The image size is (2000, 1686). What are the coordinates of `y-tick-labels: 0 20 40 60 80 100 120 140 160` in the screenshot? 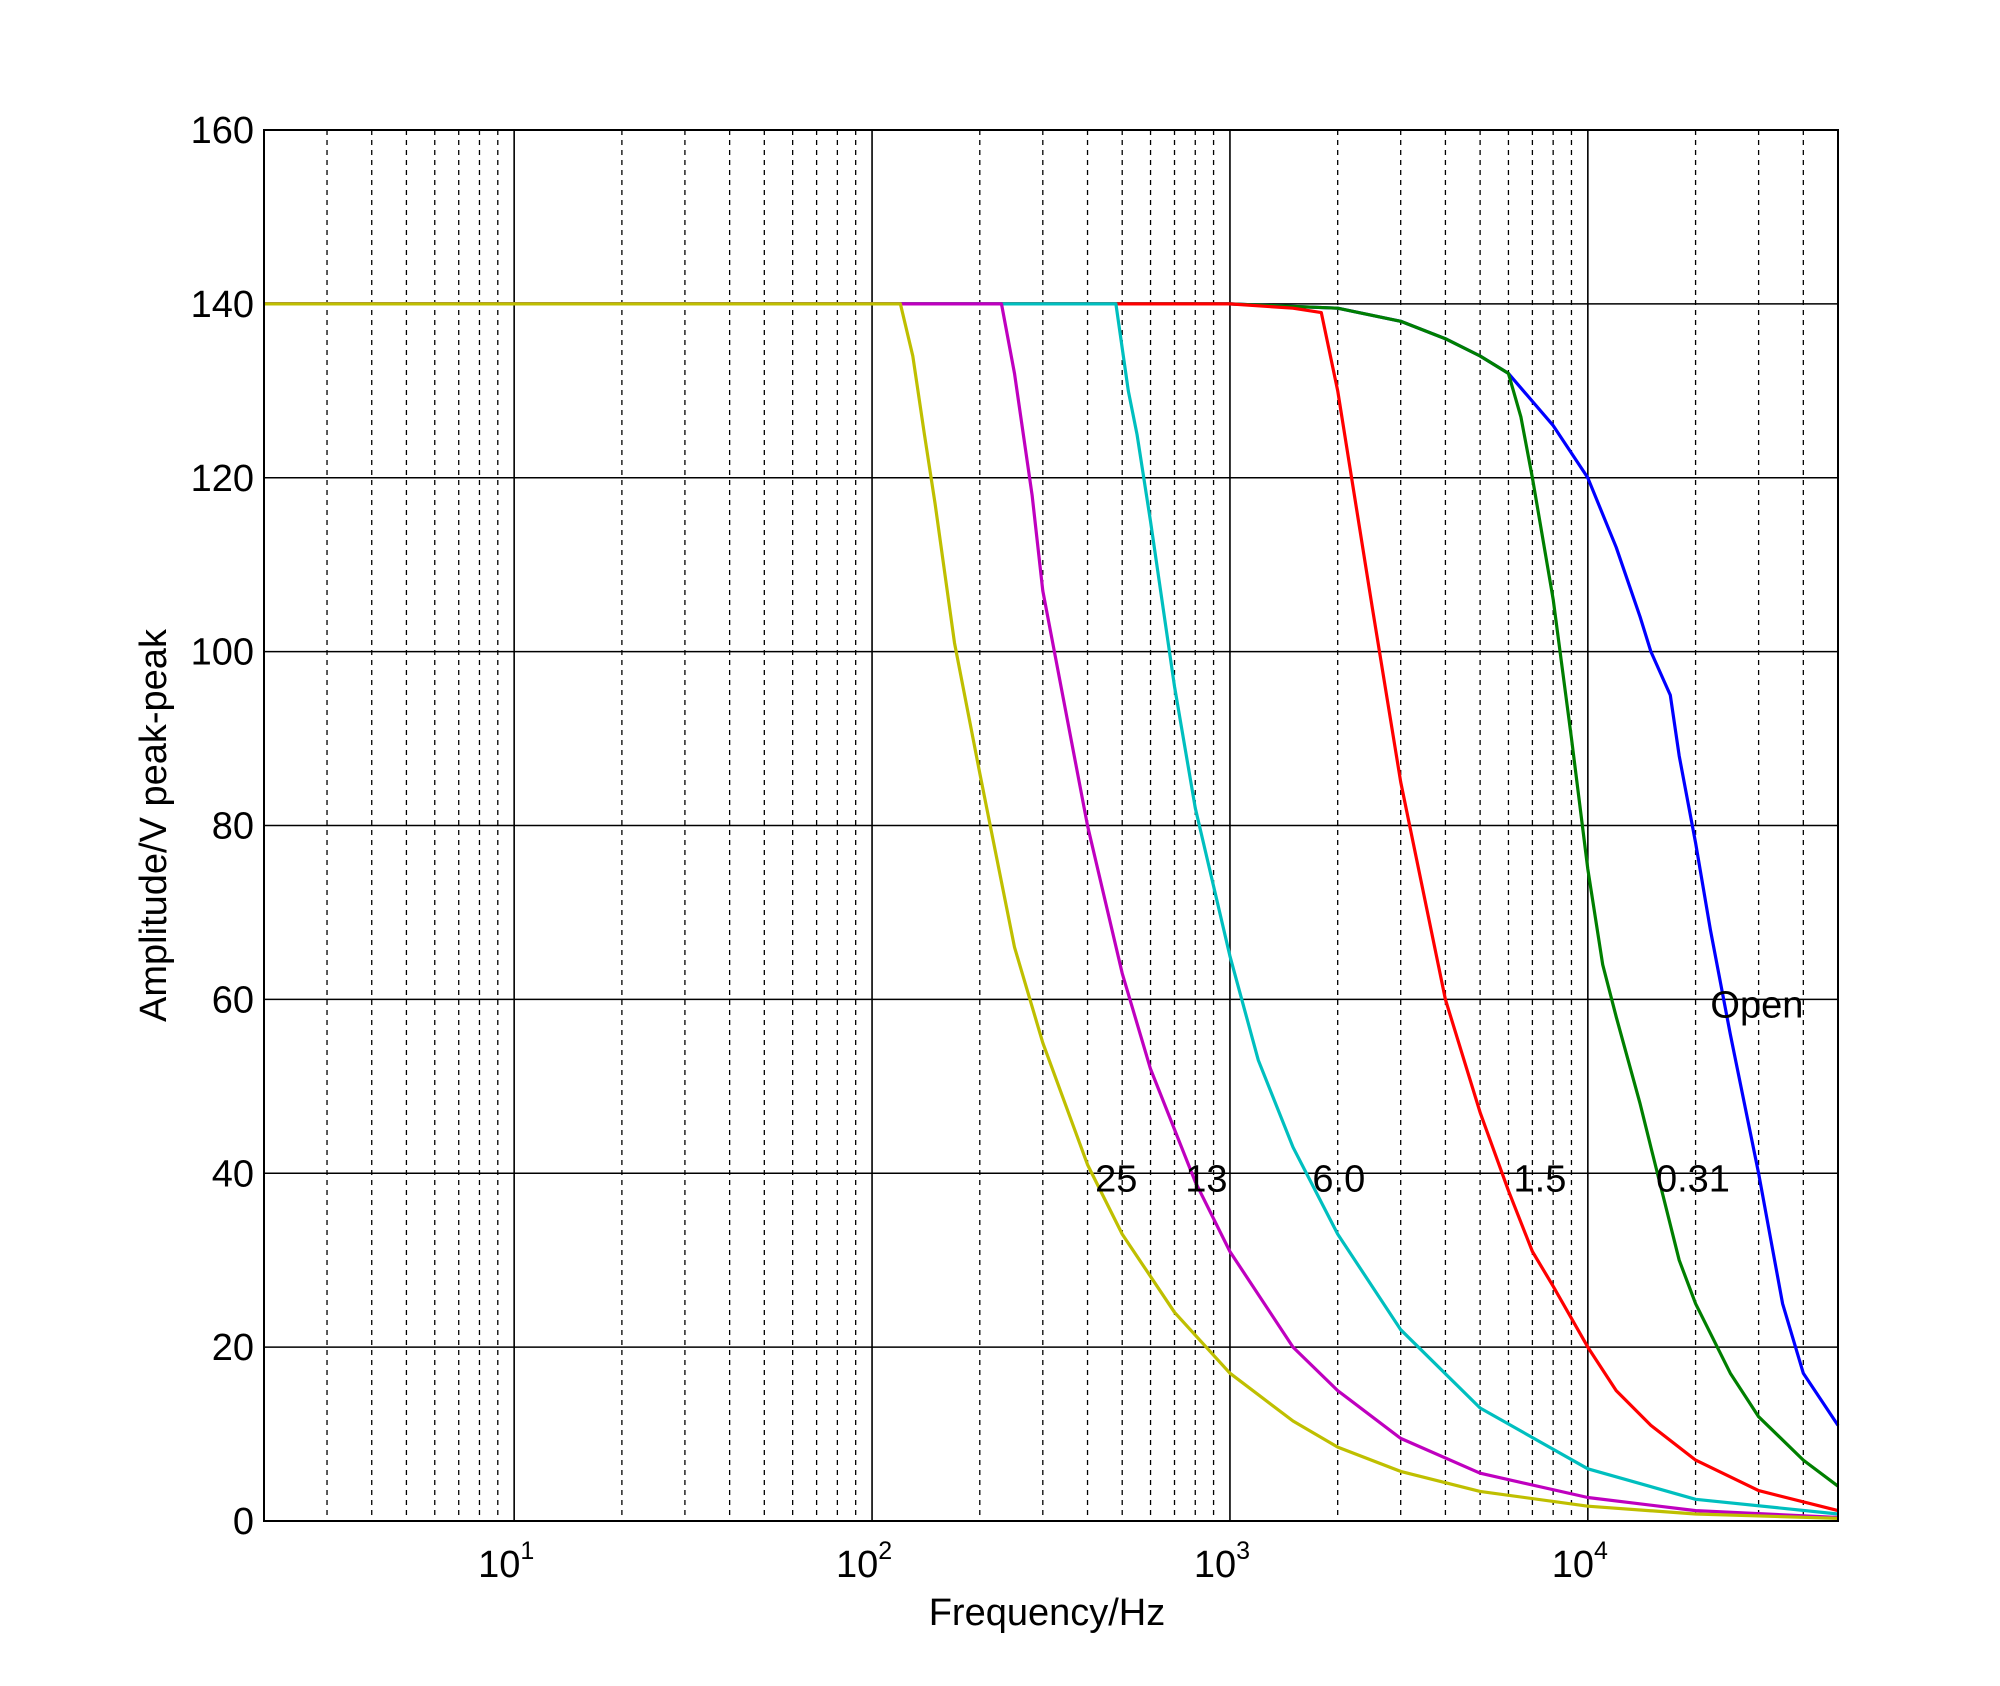 It's located at (222, 826).